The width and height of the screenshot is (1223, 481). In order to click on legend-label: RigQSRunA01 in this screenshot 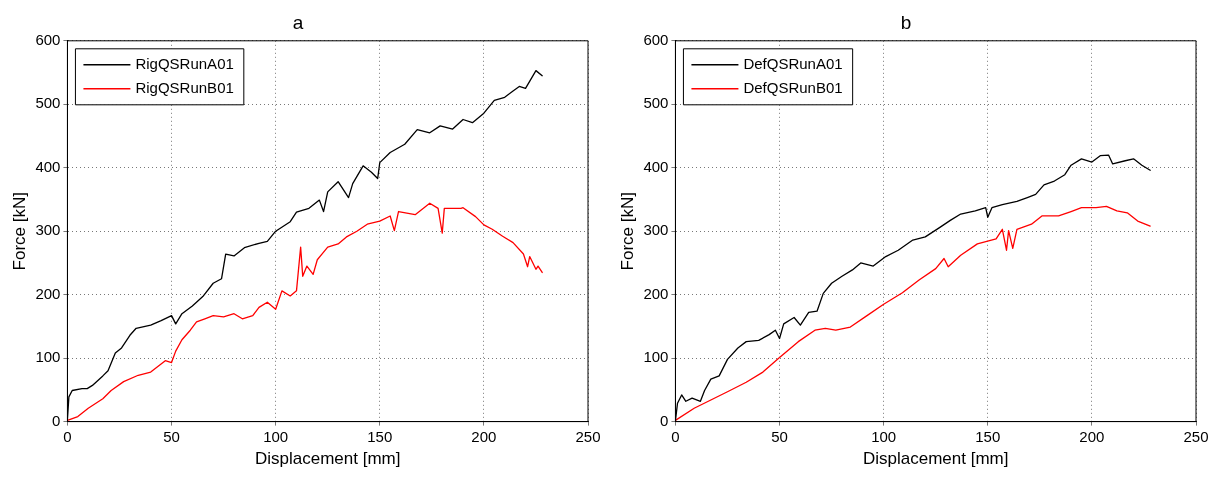, I will do `click(184, 63)`.